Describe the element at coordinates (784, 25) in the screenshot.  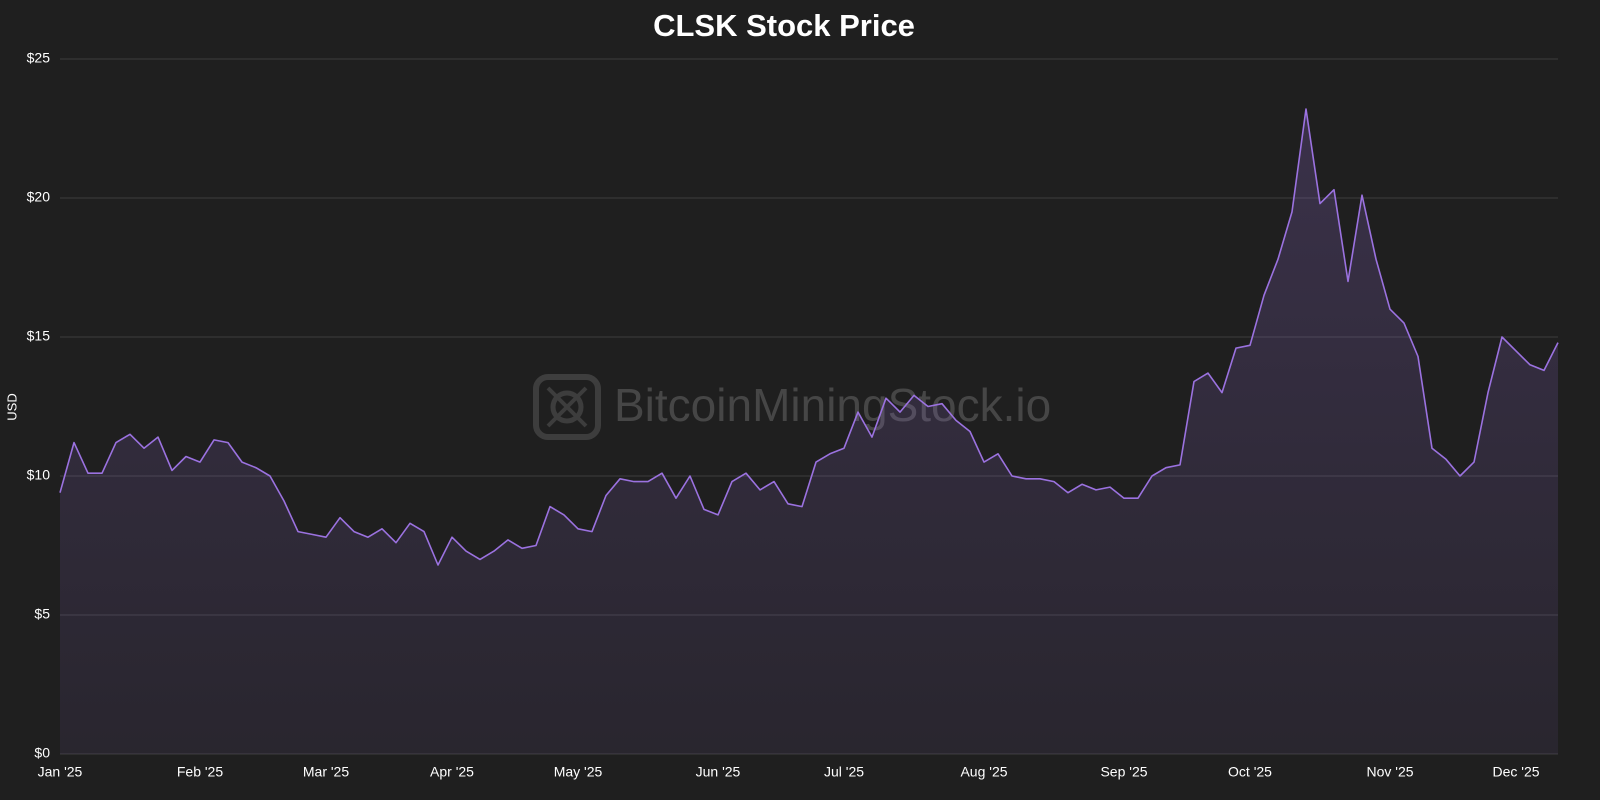
I see `chart-title: CLSK Stock Price` at that location.